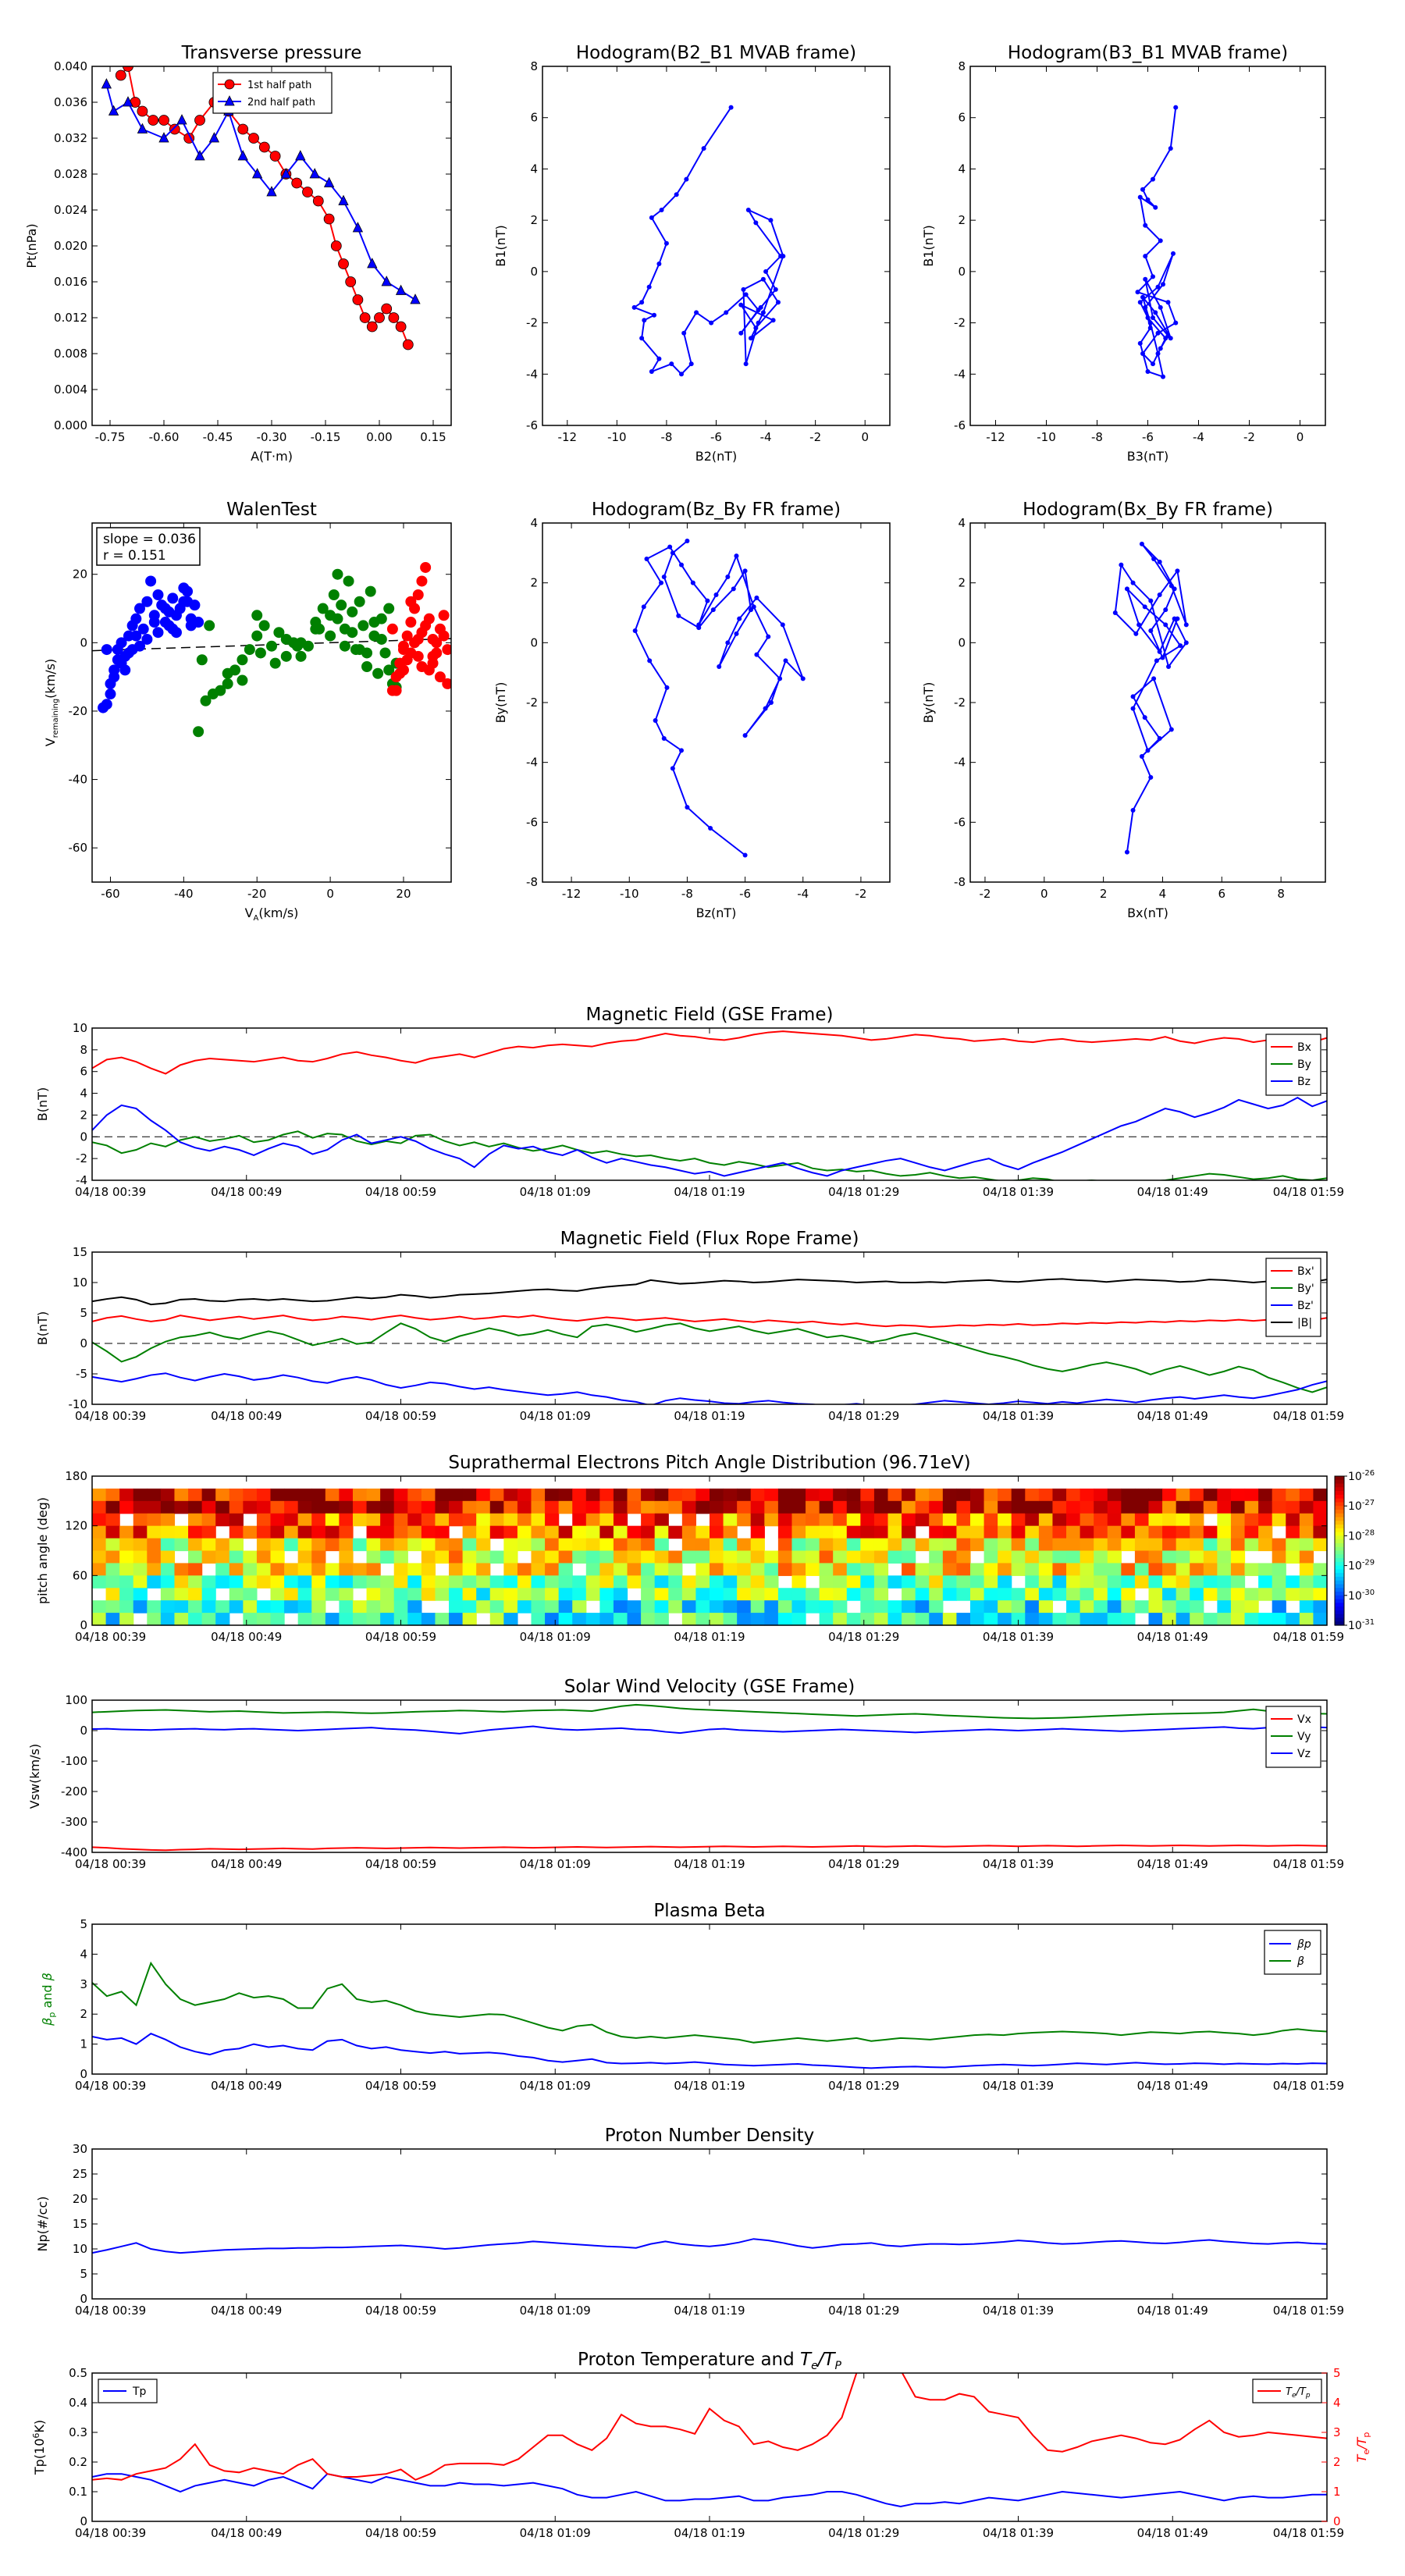 The image size is (1405, 2576). What do you see at coordinates (1362, 2447) in the screenshot?
I see `y2-axis-label: Te/Tp` at bounding box center [1362, 2447].